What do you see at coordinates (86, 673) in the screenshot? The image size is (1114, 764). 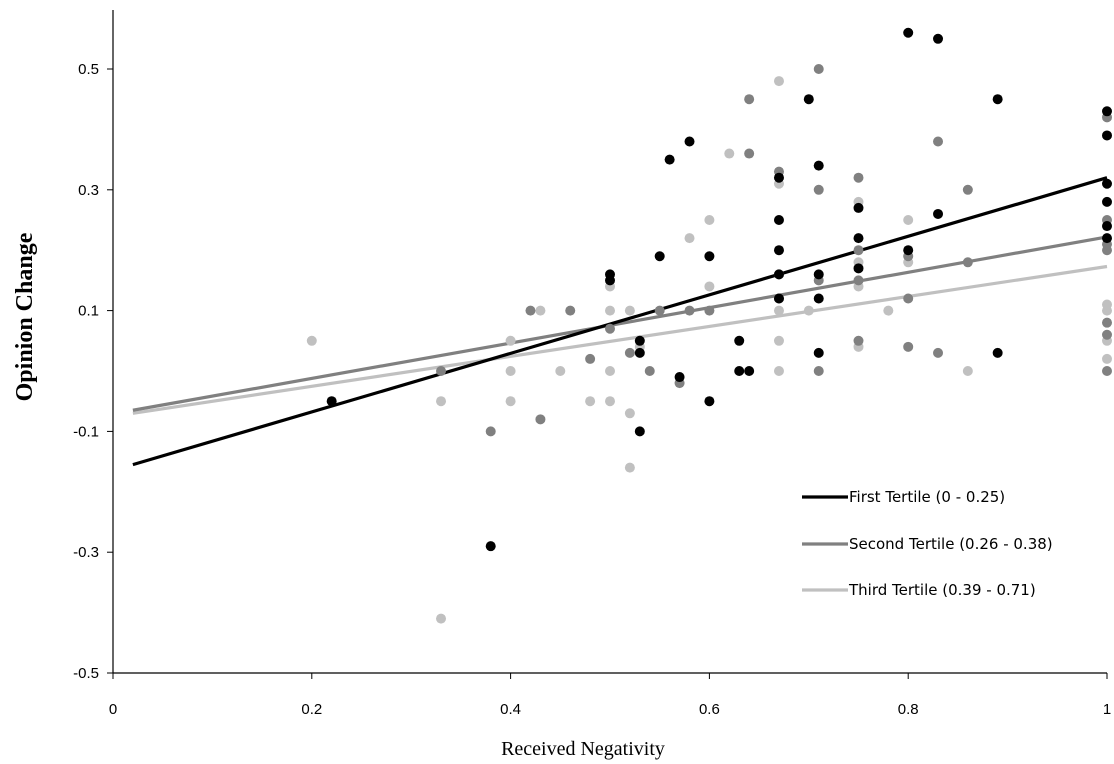 I see `y-tick-label: -0.5` at bounding box center [86, 673].